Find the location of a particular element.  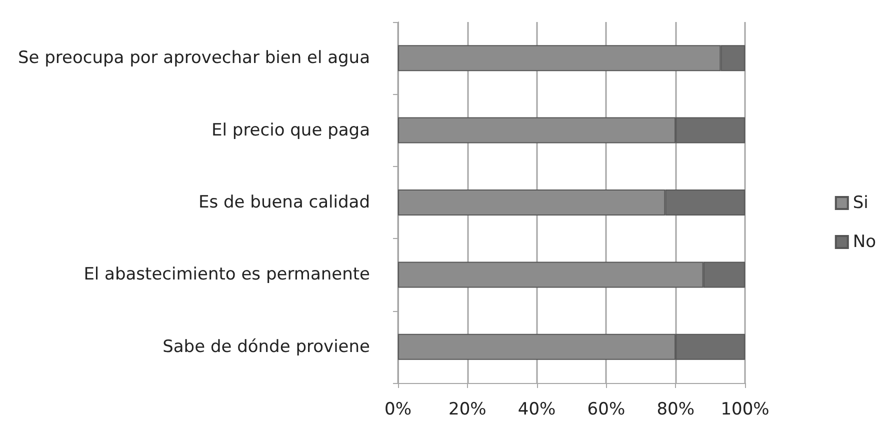

y-tick-label: El abastecimiento es permanente is located at coordinates (227, 274).